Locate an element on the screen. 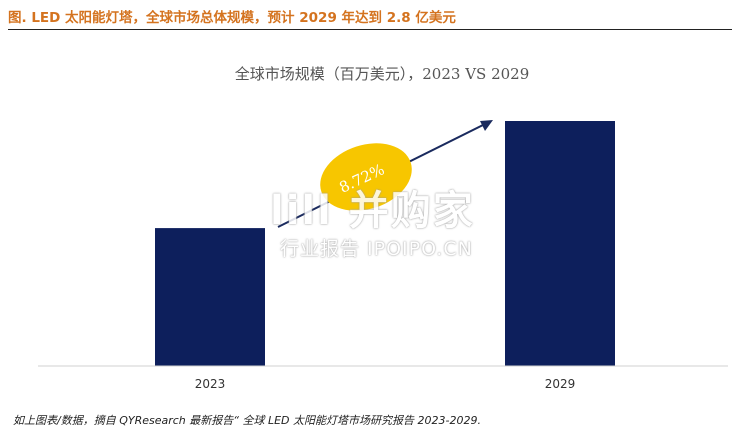 The image size is (750, 433). x-tick-label-2029: 2029 is located at coordinates (560, 384).